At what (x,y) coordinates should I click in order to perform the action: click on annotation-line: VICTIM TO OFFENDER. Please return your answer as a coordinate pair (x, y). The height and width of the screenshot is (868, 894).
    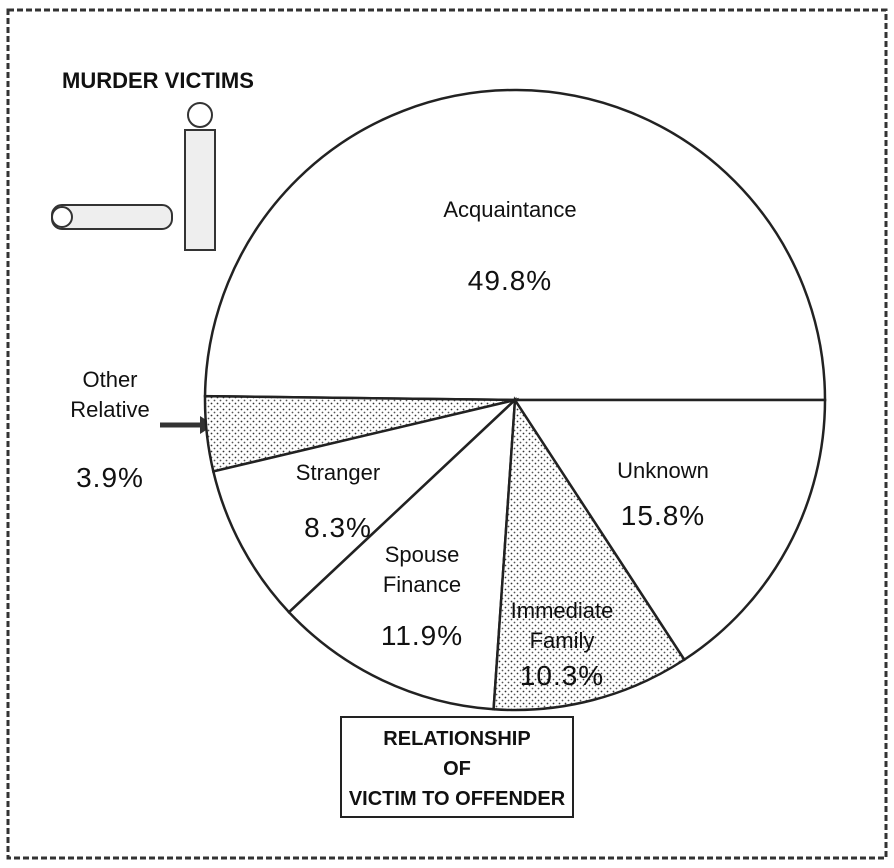
    Looking at the image, I should click on (457, 799).